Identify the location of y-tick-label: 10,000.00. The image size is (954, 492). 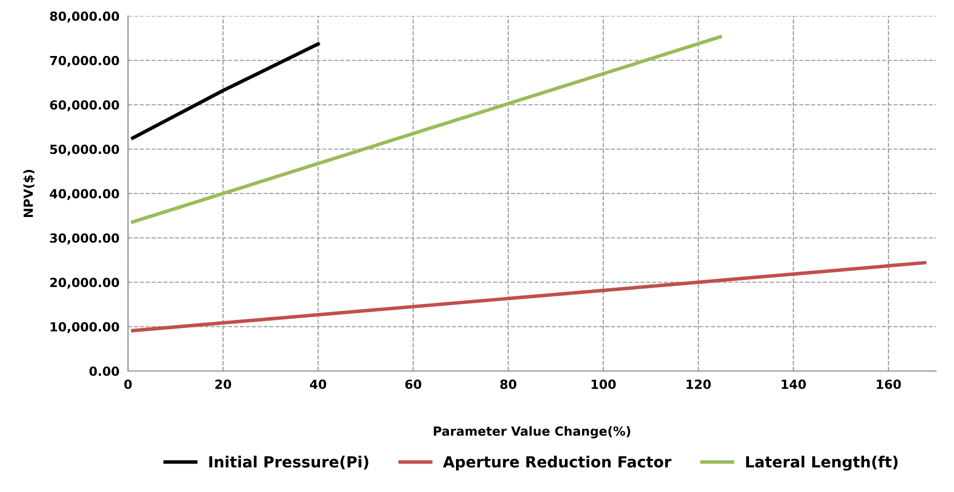
(85, 328).